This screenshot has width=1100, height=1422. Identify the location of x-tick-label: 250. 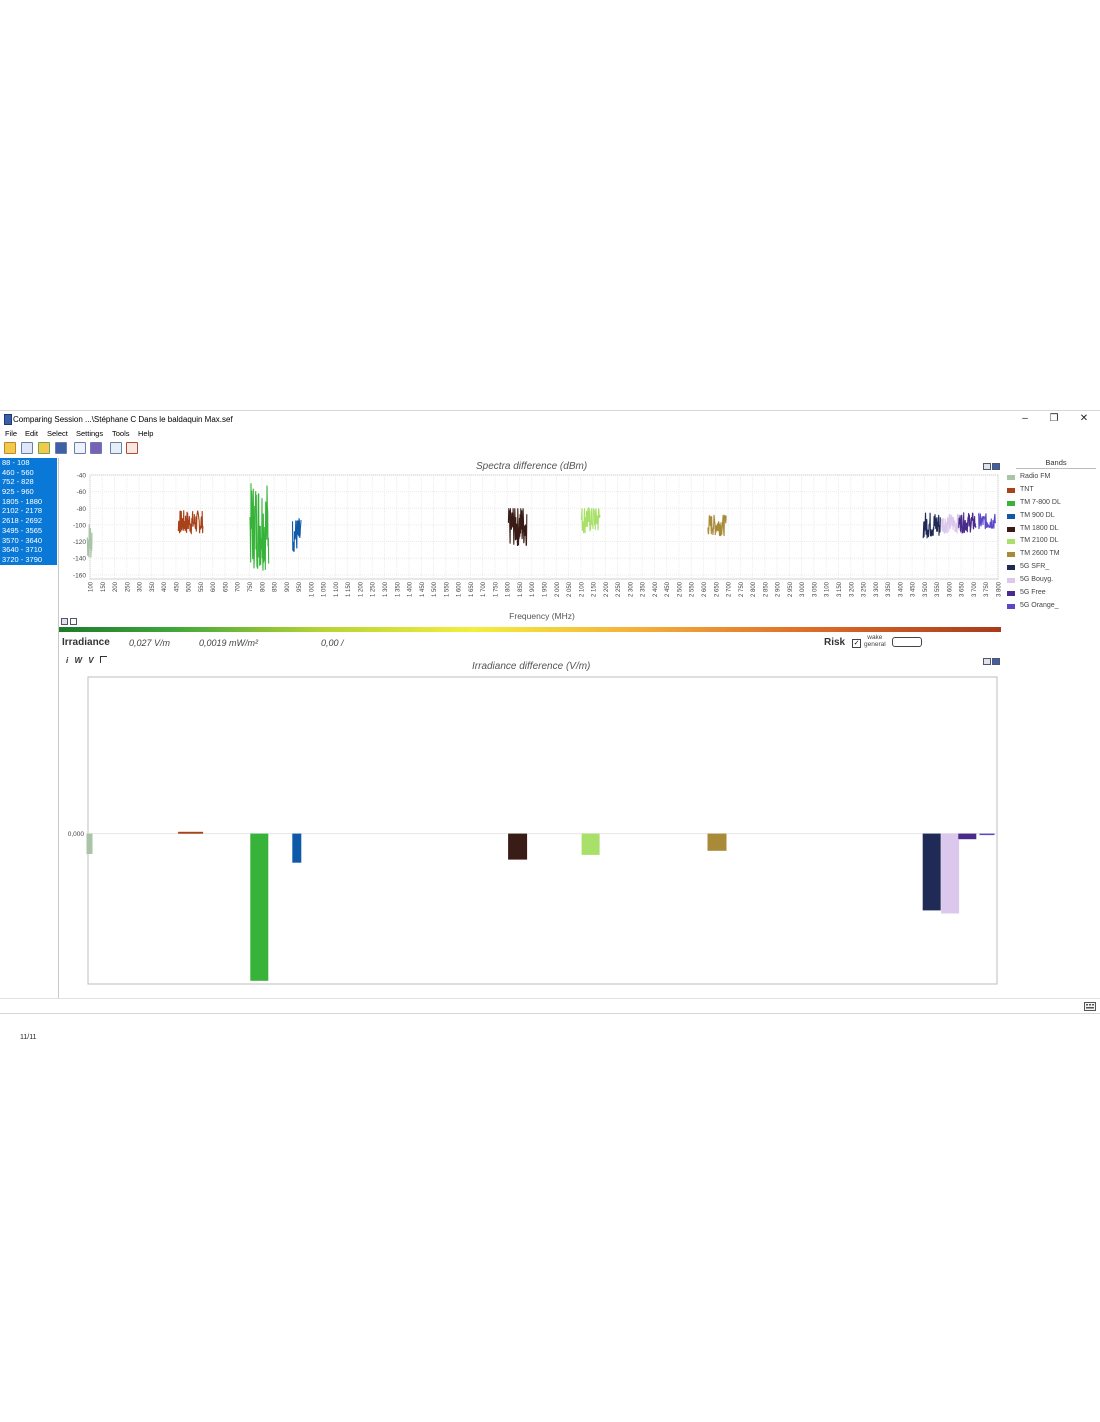
(128, 586).